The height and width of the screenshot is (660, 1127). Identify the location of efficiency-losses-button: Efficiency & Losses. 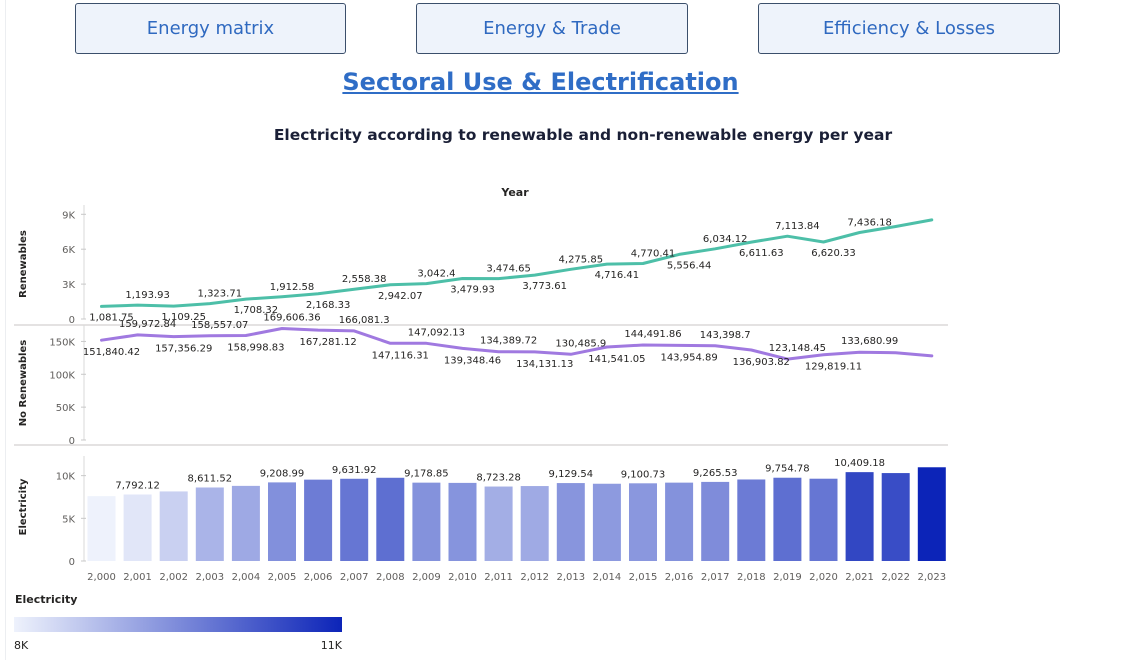
(909, 28).